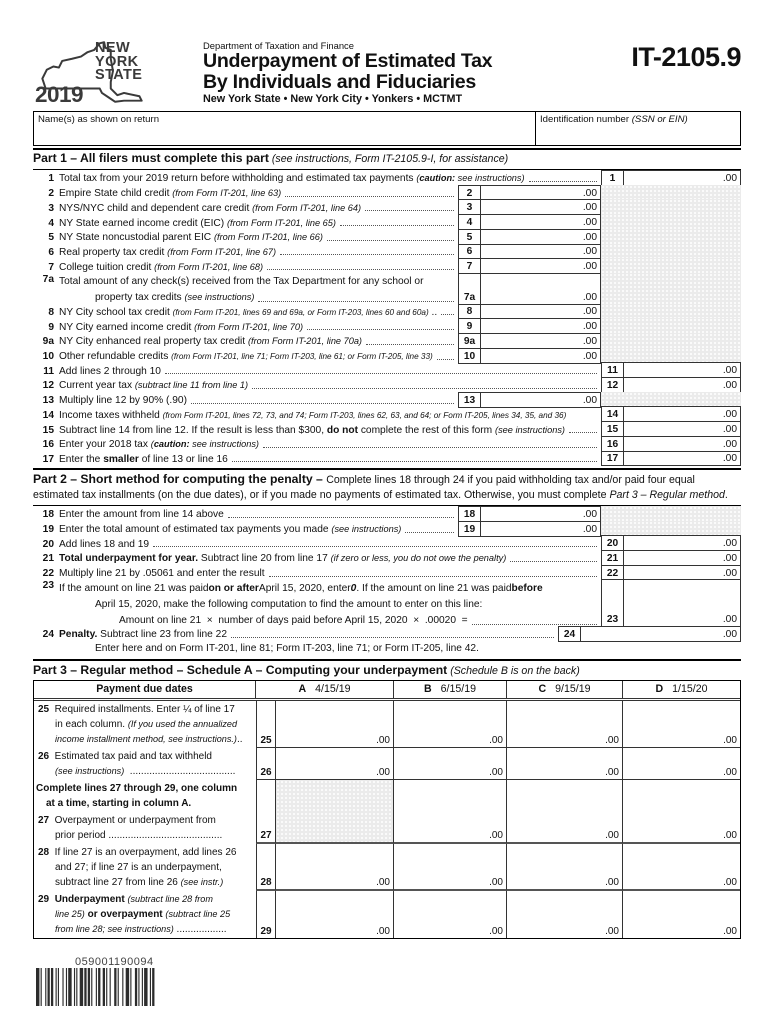 The width and height of the screenshot is (770, 1024). What do you see at coordinates (573, 689) in the screenshot?
I see `column-date: 9/15/19` at bounding box center [573, 689].